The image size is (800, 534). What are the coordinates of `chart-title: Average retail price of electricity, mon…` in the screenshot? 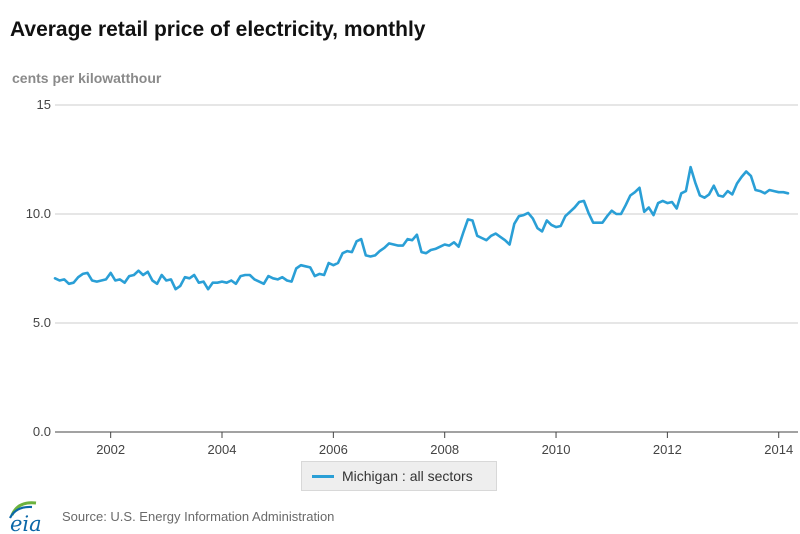 It's located at (218, 29).